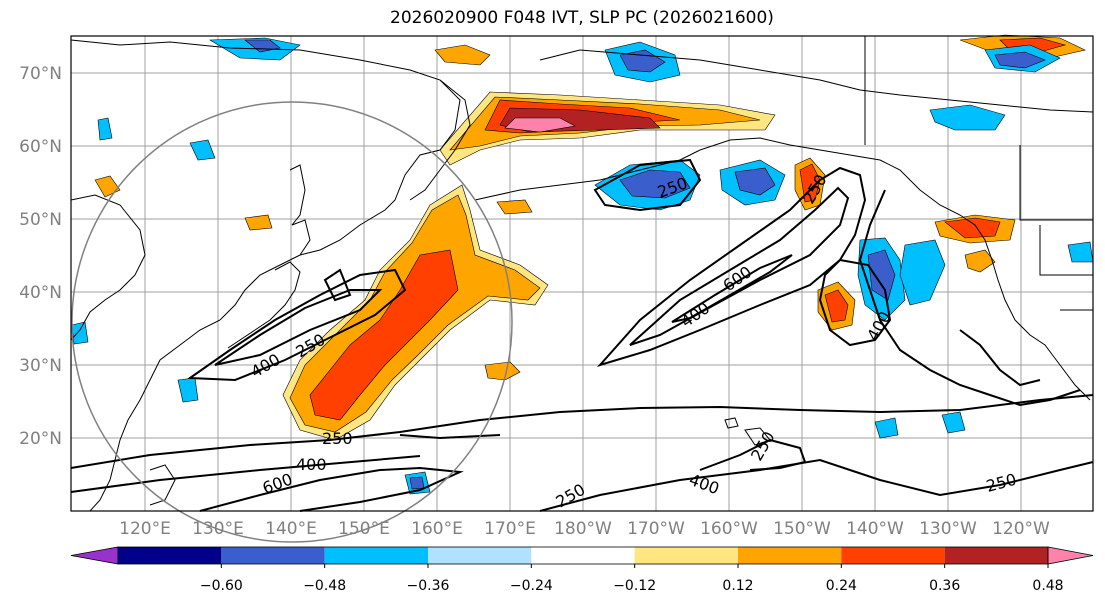  What do you see at coordinates (311, 464) in the screenshot?
I see `contour-label: 400` at bounding box center [311, 464].